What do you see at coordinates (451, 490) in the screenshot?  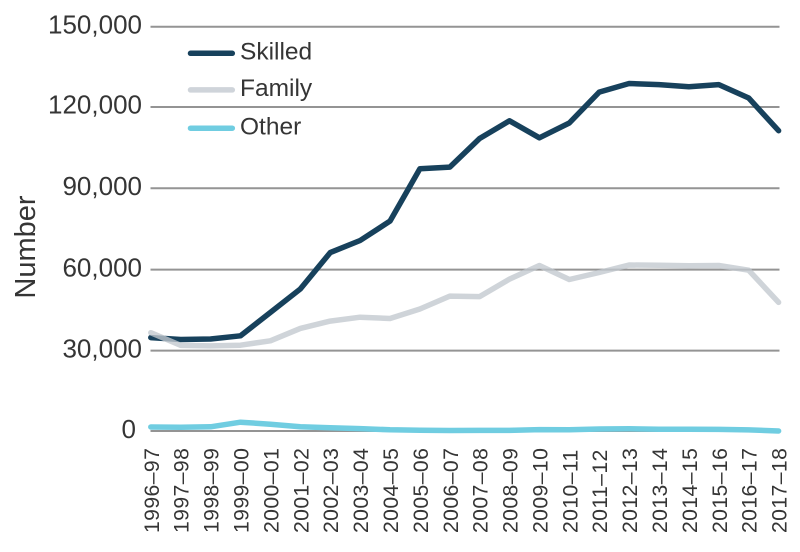 I see `svg-text: 2006–07` at bounding box center [451, 490].